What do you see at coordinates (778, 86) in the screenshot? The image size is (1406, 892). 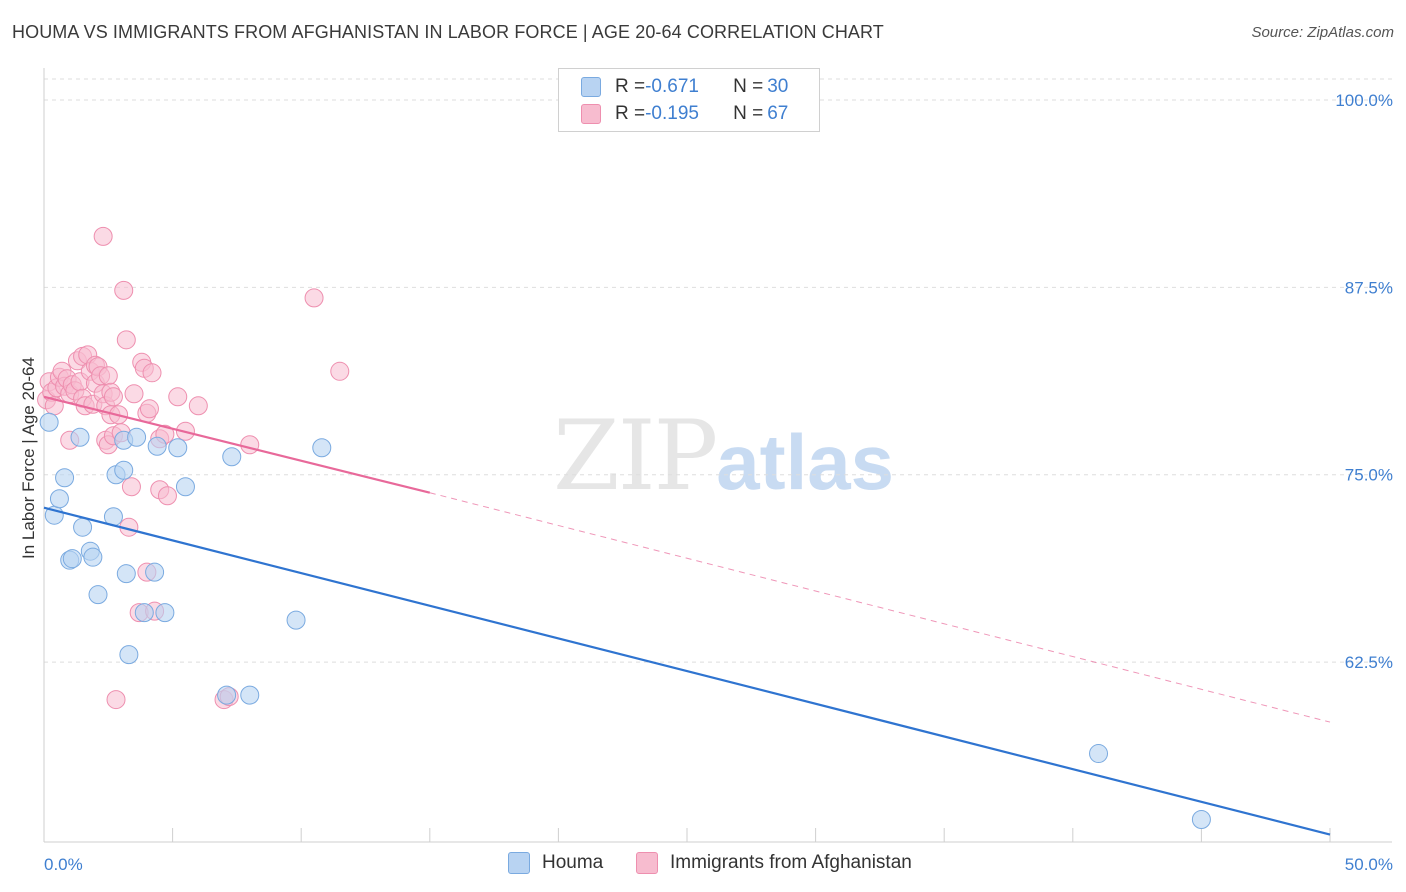 I see `houma-n-value: 30` at bounding box center [778, 86].